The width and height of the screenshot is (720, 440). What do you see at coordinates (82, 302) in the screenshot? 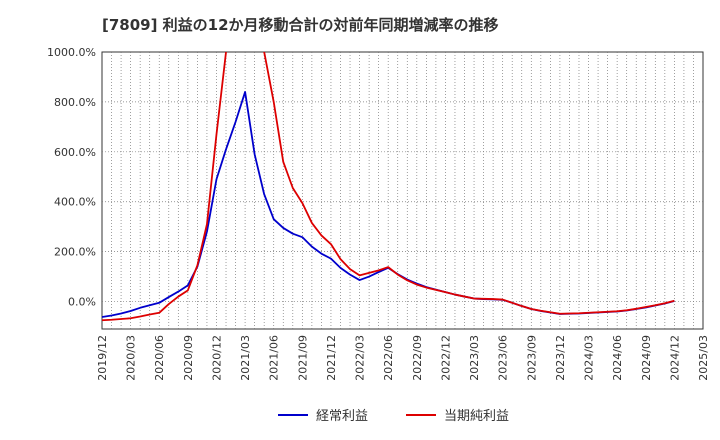
I see `y-tick-label: 0.0%` at bounding box center [82, 302].